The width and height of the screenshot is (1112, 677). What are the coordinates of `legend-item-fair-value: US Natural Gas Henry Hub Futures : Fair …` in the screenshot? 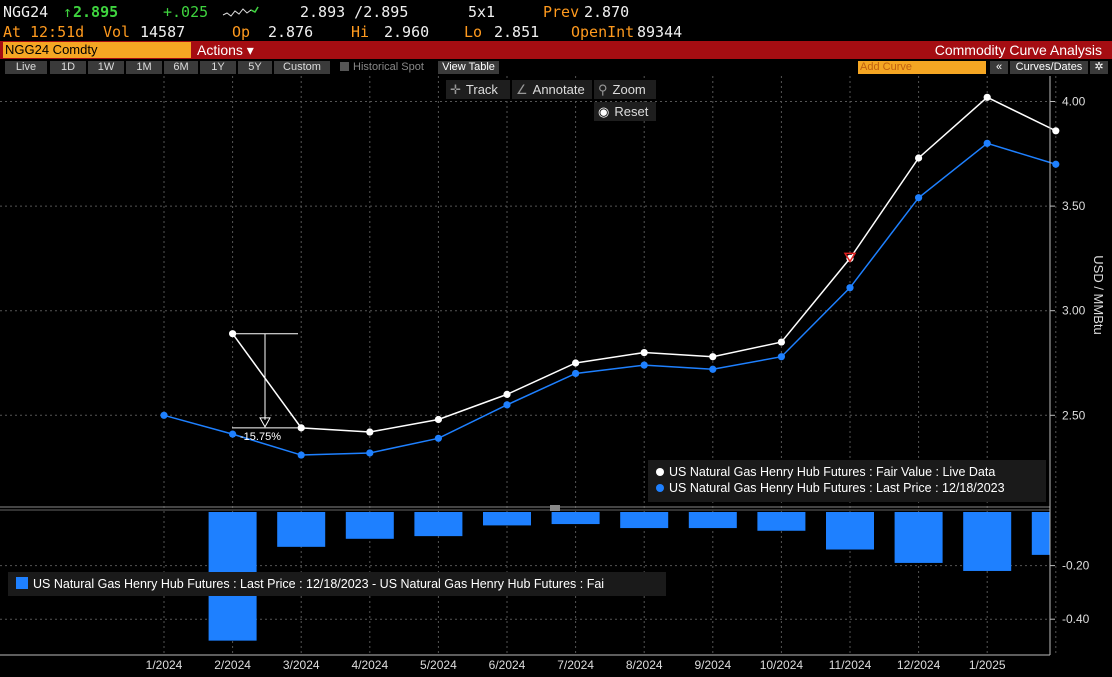 It's located at (847, 472).